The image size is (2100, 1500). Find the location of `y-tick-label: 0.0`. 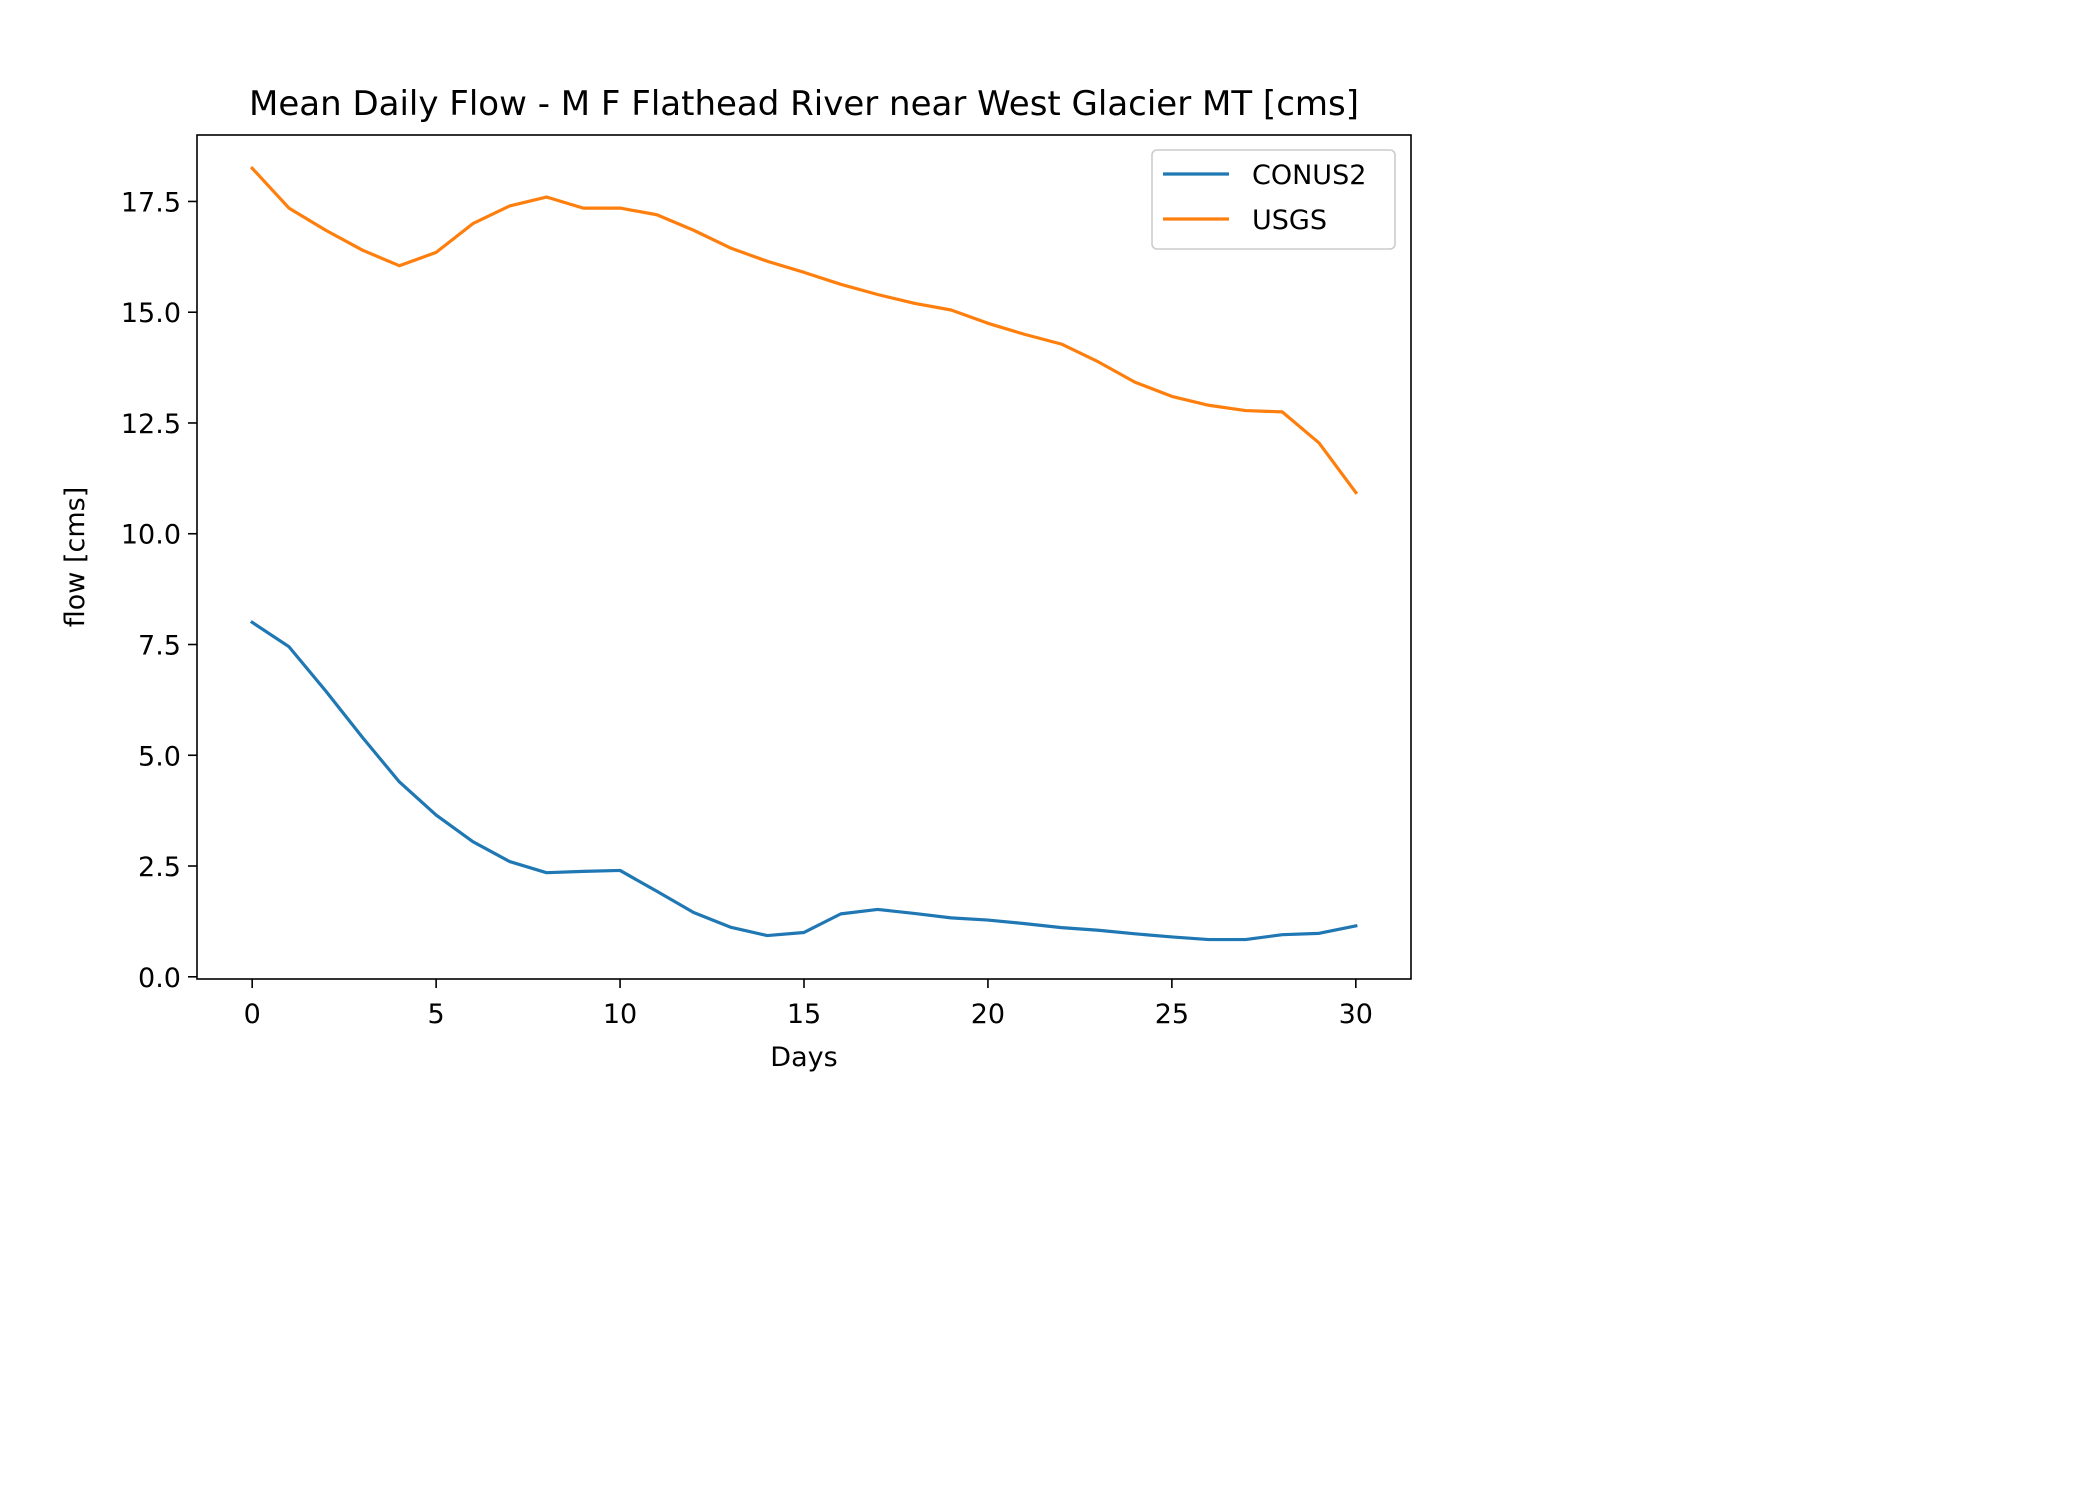

y-tick-label: 0.0 is located at coordinates (159, 978).